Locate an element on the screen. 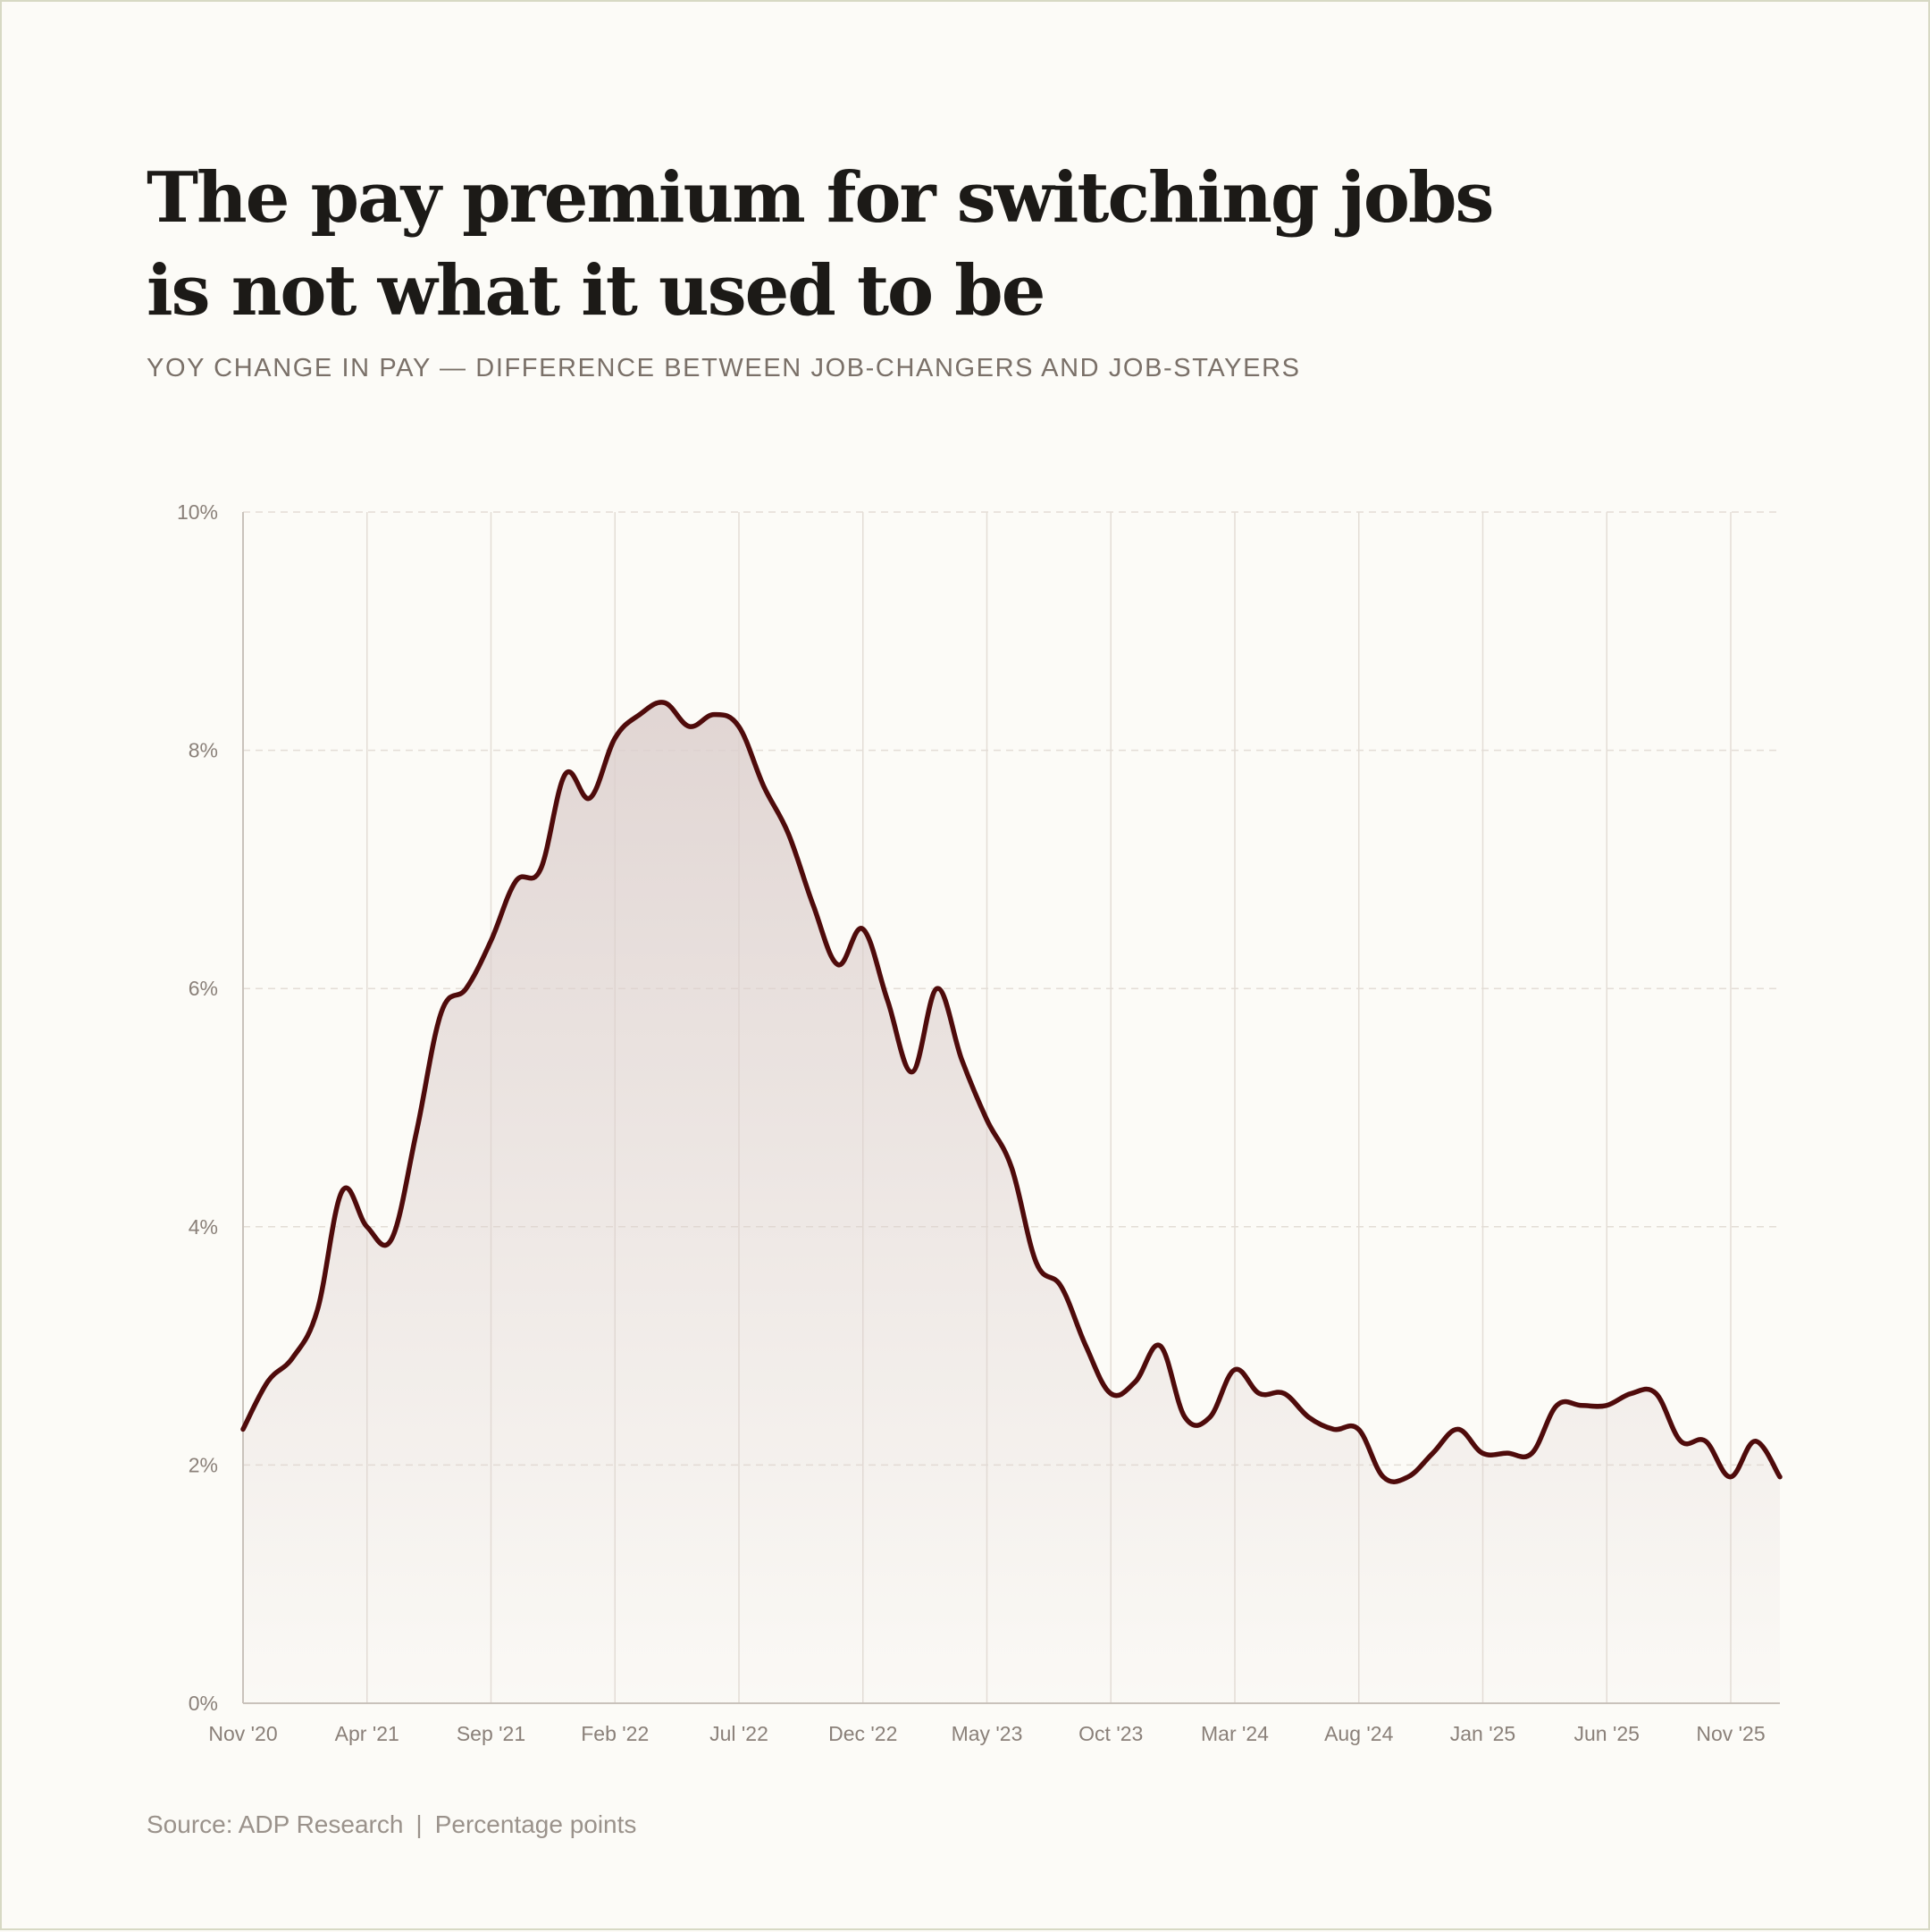  x-tick-label: Nov '20 is located at coordinates (242, 1733).